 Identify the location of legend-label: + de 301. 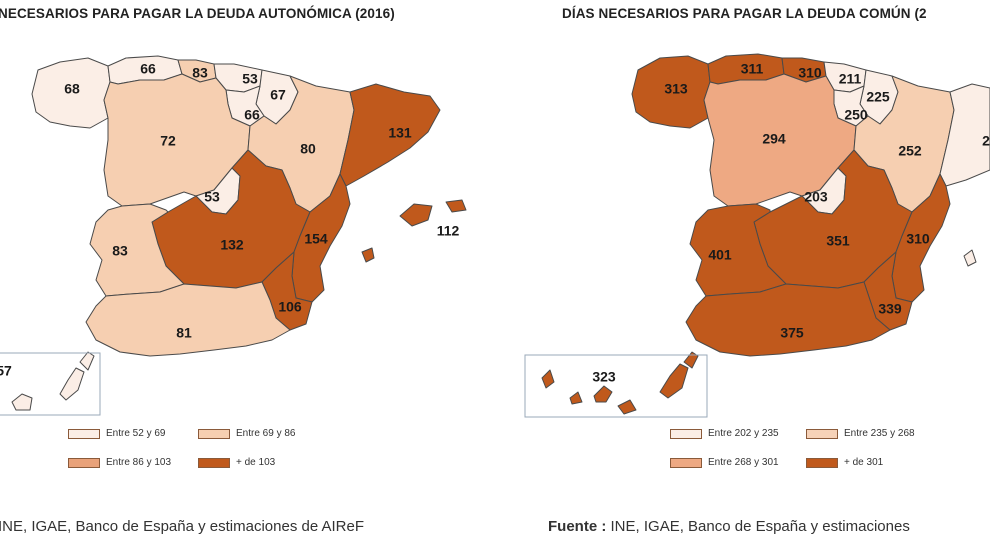
(864, 462).